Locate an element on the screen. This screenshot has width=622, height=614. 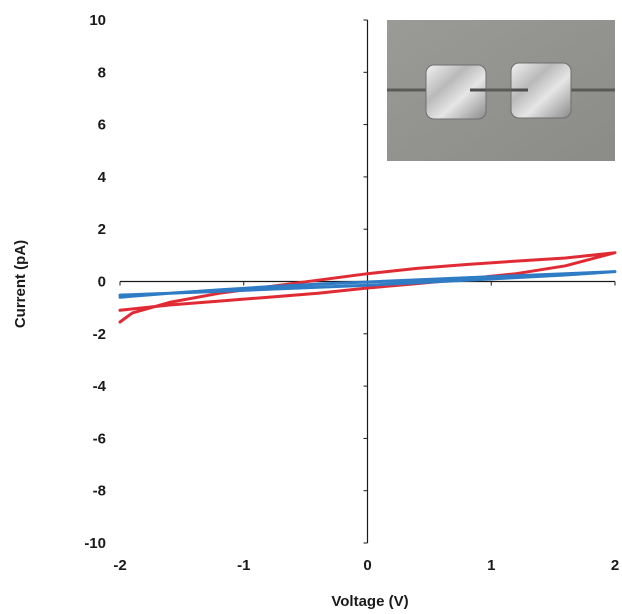
y-tick-label: -10 is located at coordinates (95, 543).